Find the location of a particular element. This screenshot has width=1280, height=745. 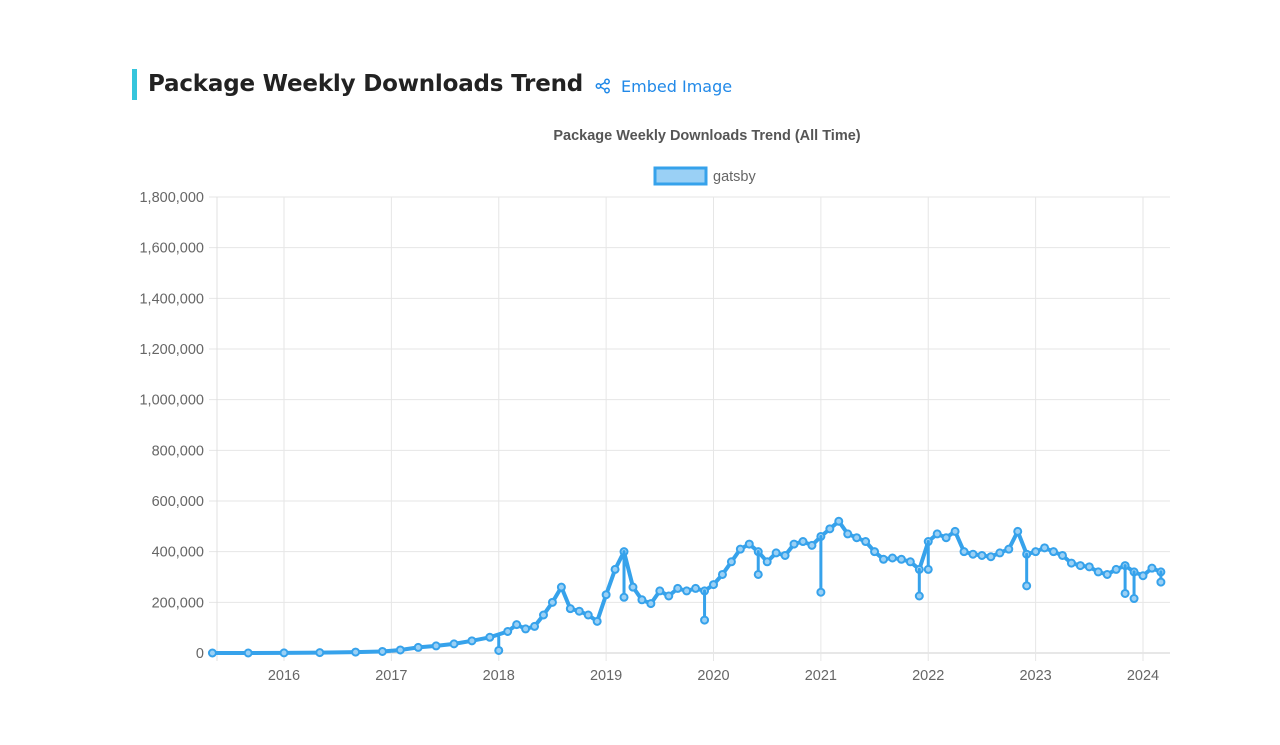

x-tick-label: 2018 is located at coordinates (499, 676).